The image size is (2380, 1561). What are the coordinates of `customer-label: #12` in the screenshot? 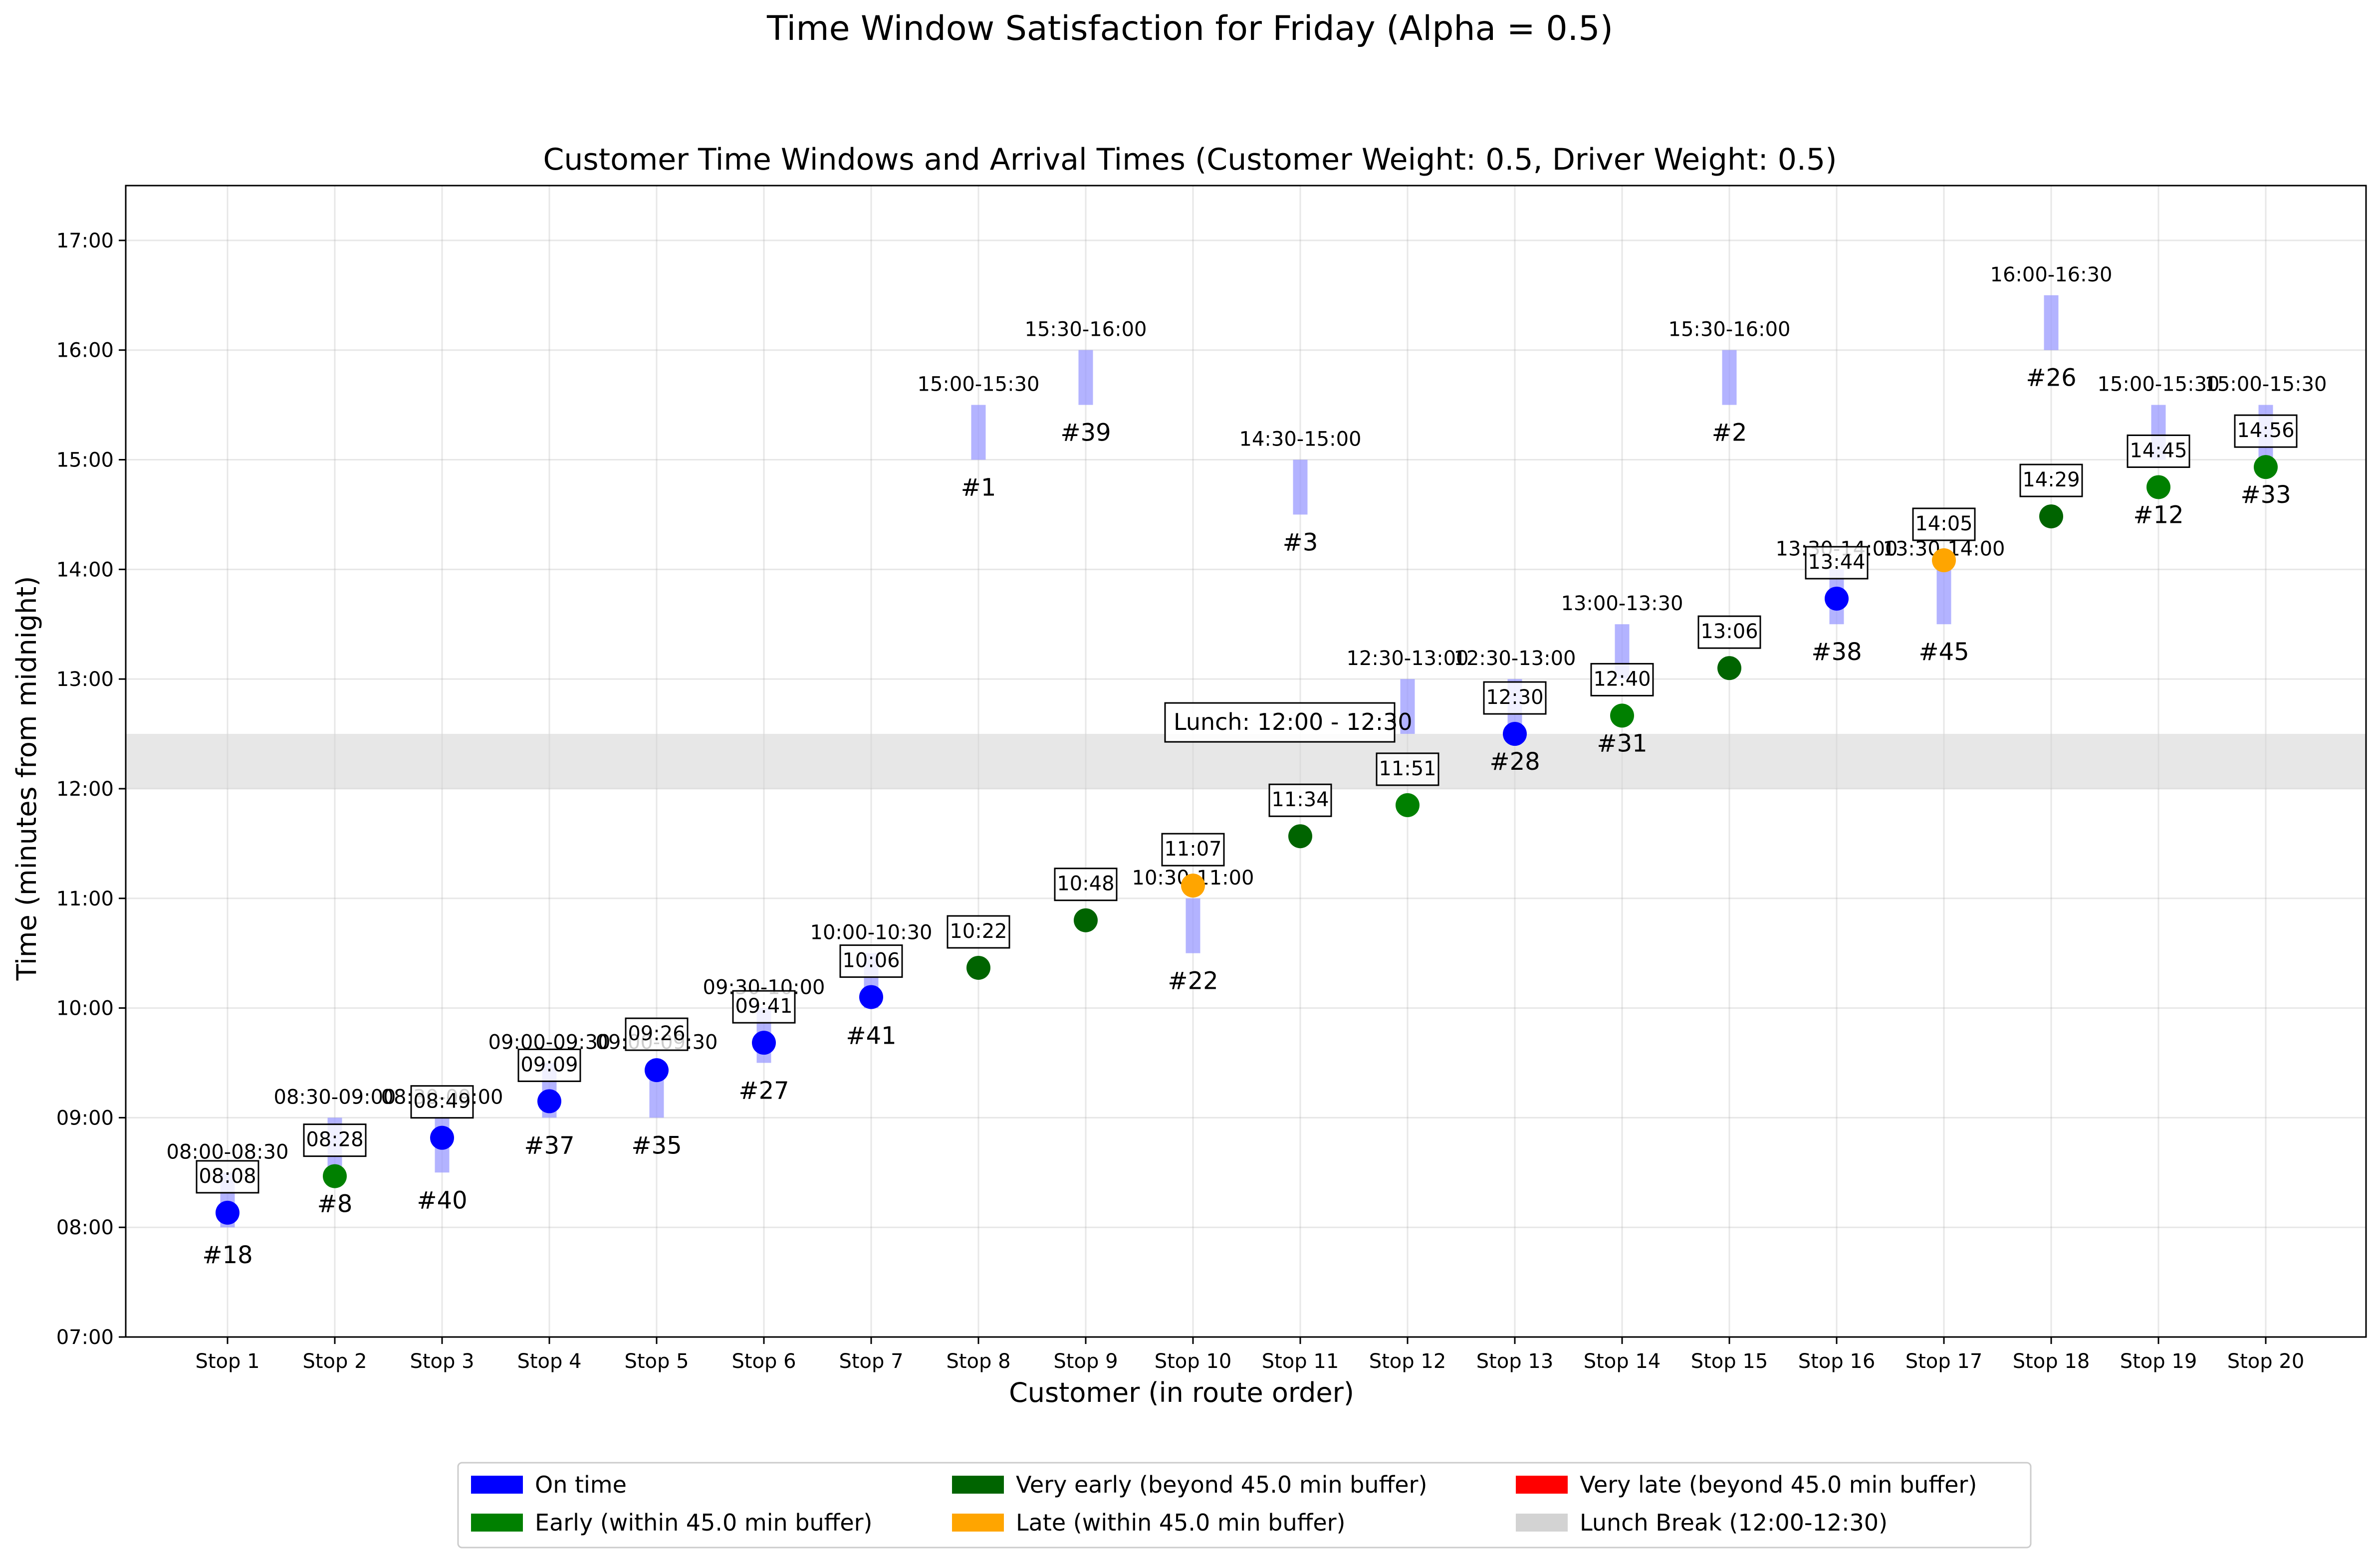 It's located at (2158, 515).